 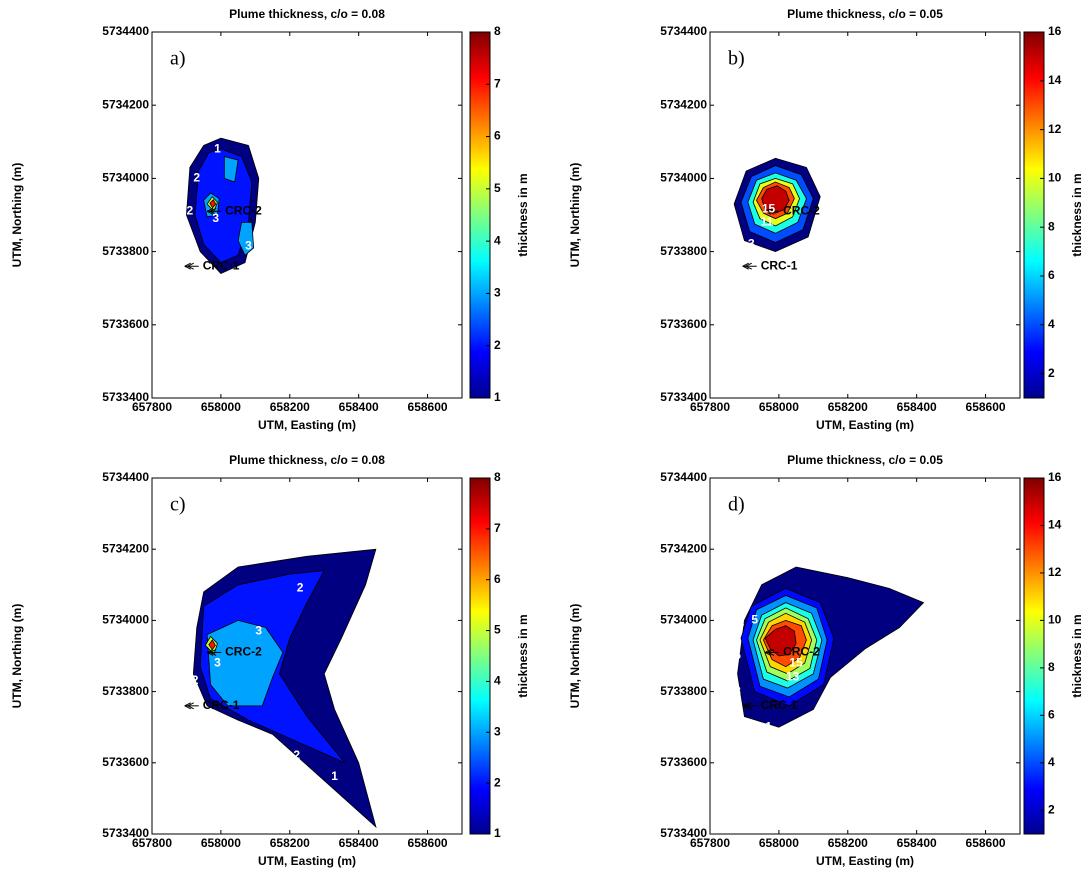 I want to click on panel-label: b), so click(x=736, y=59).